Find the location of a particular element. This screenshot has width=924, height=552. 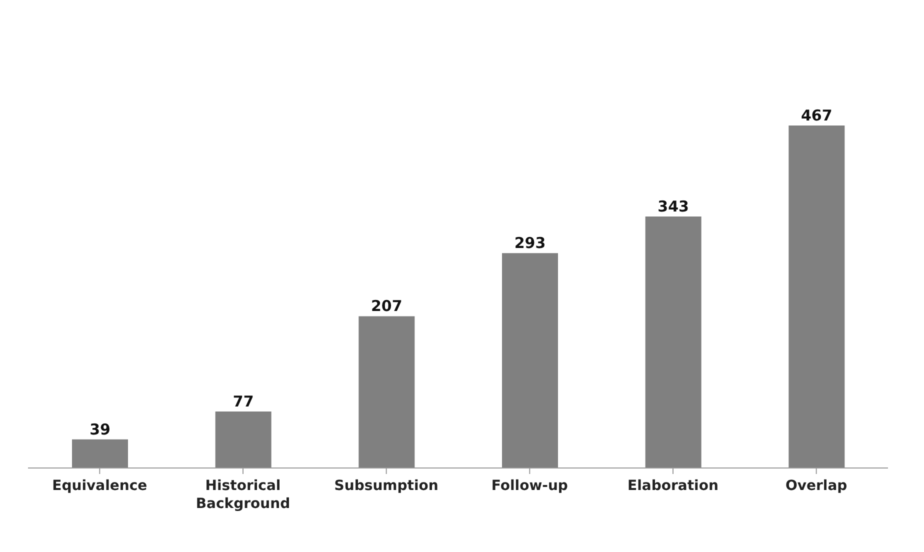

data-label: 77 is located at coordinates (243, 401).